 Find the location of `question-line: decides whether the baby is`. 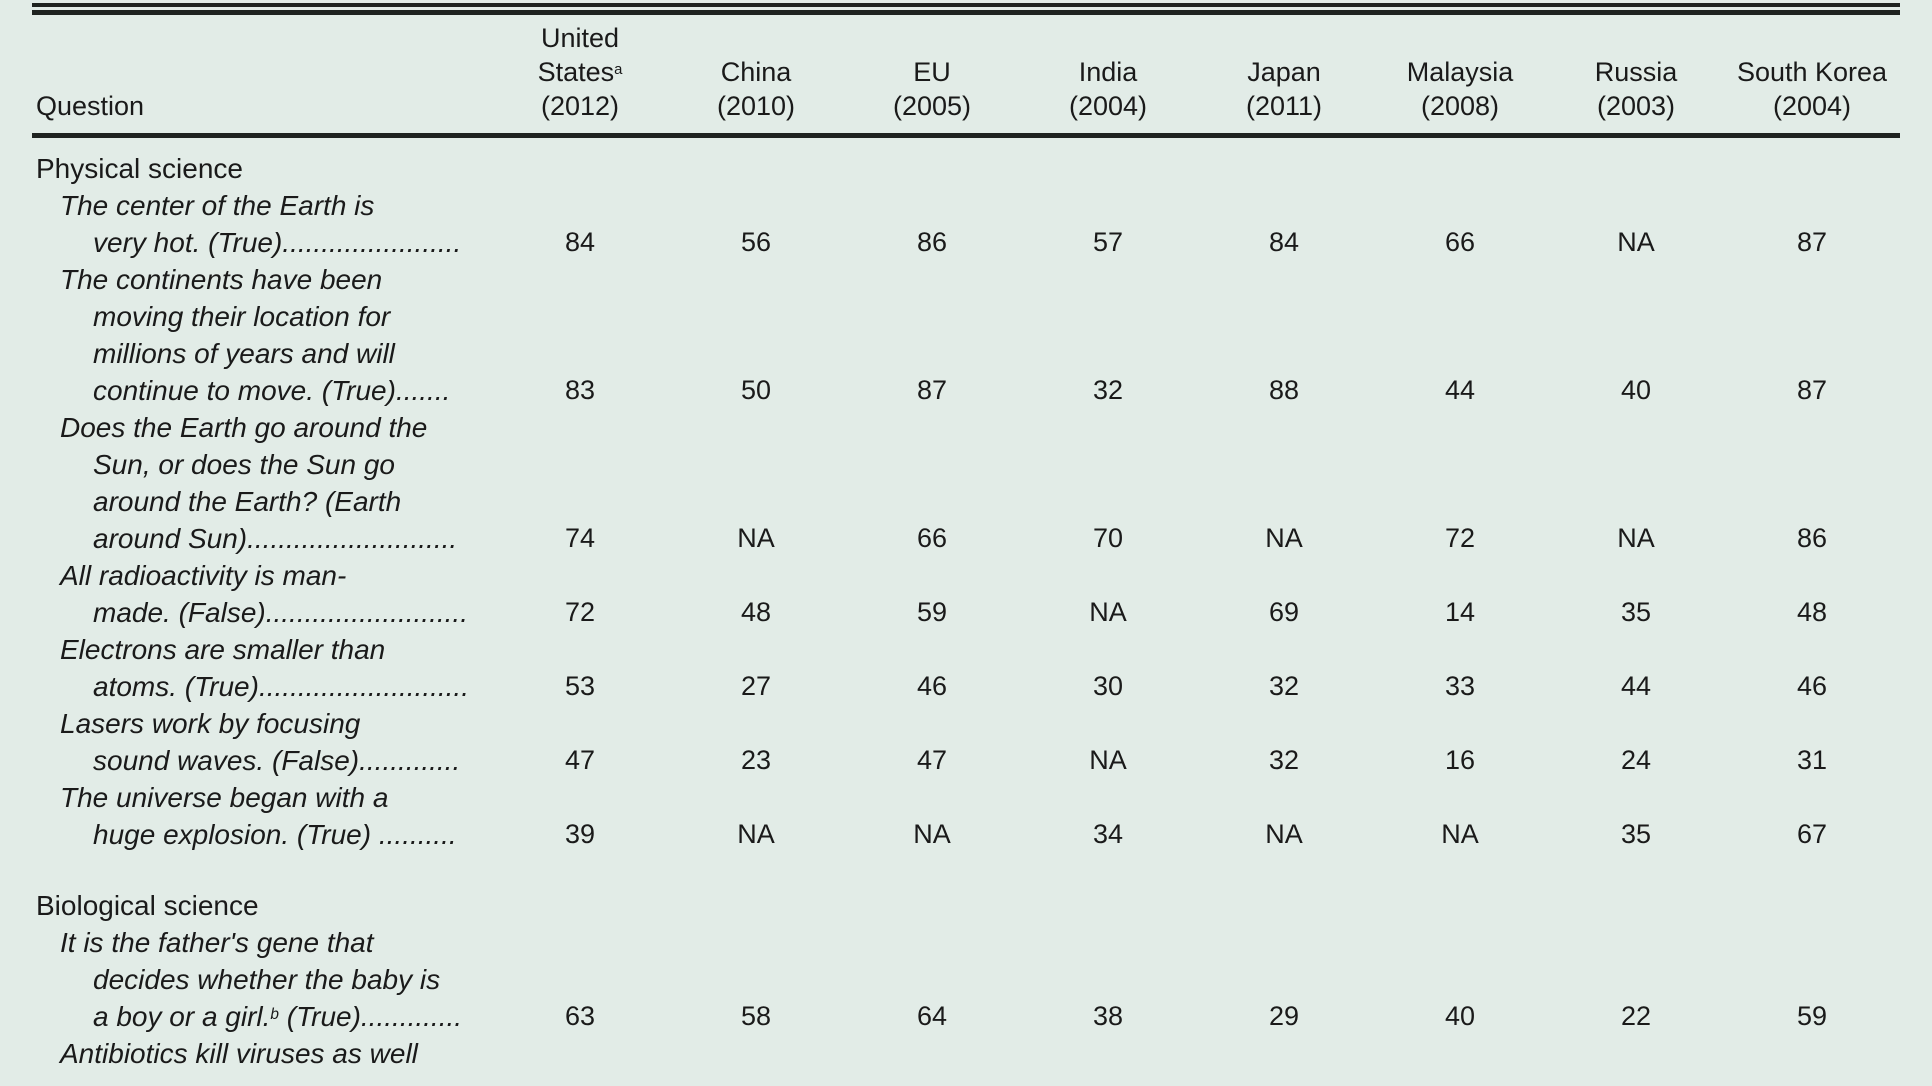

question-line: decides whether the baby is is located at coordinates (267, 979).